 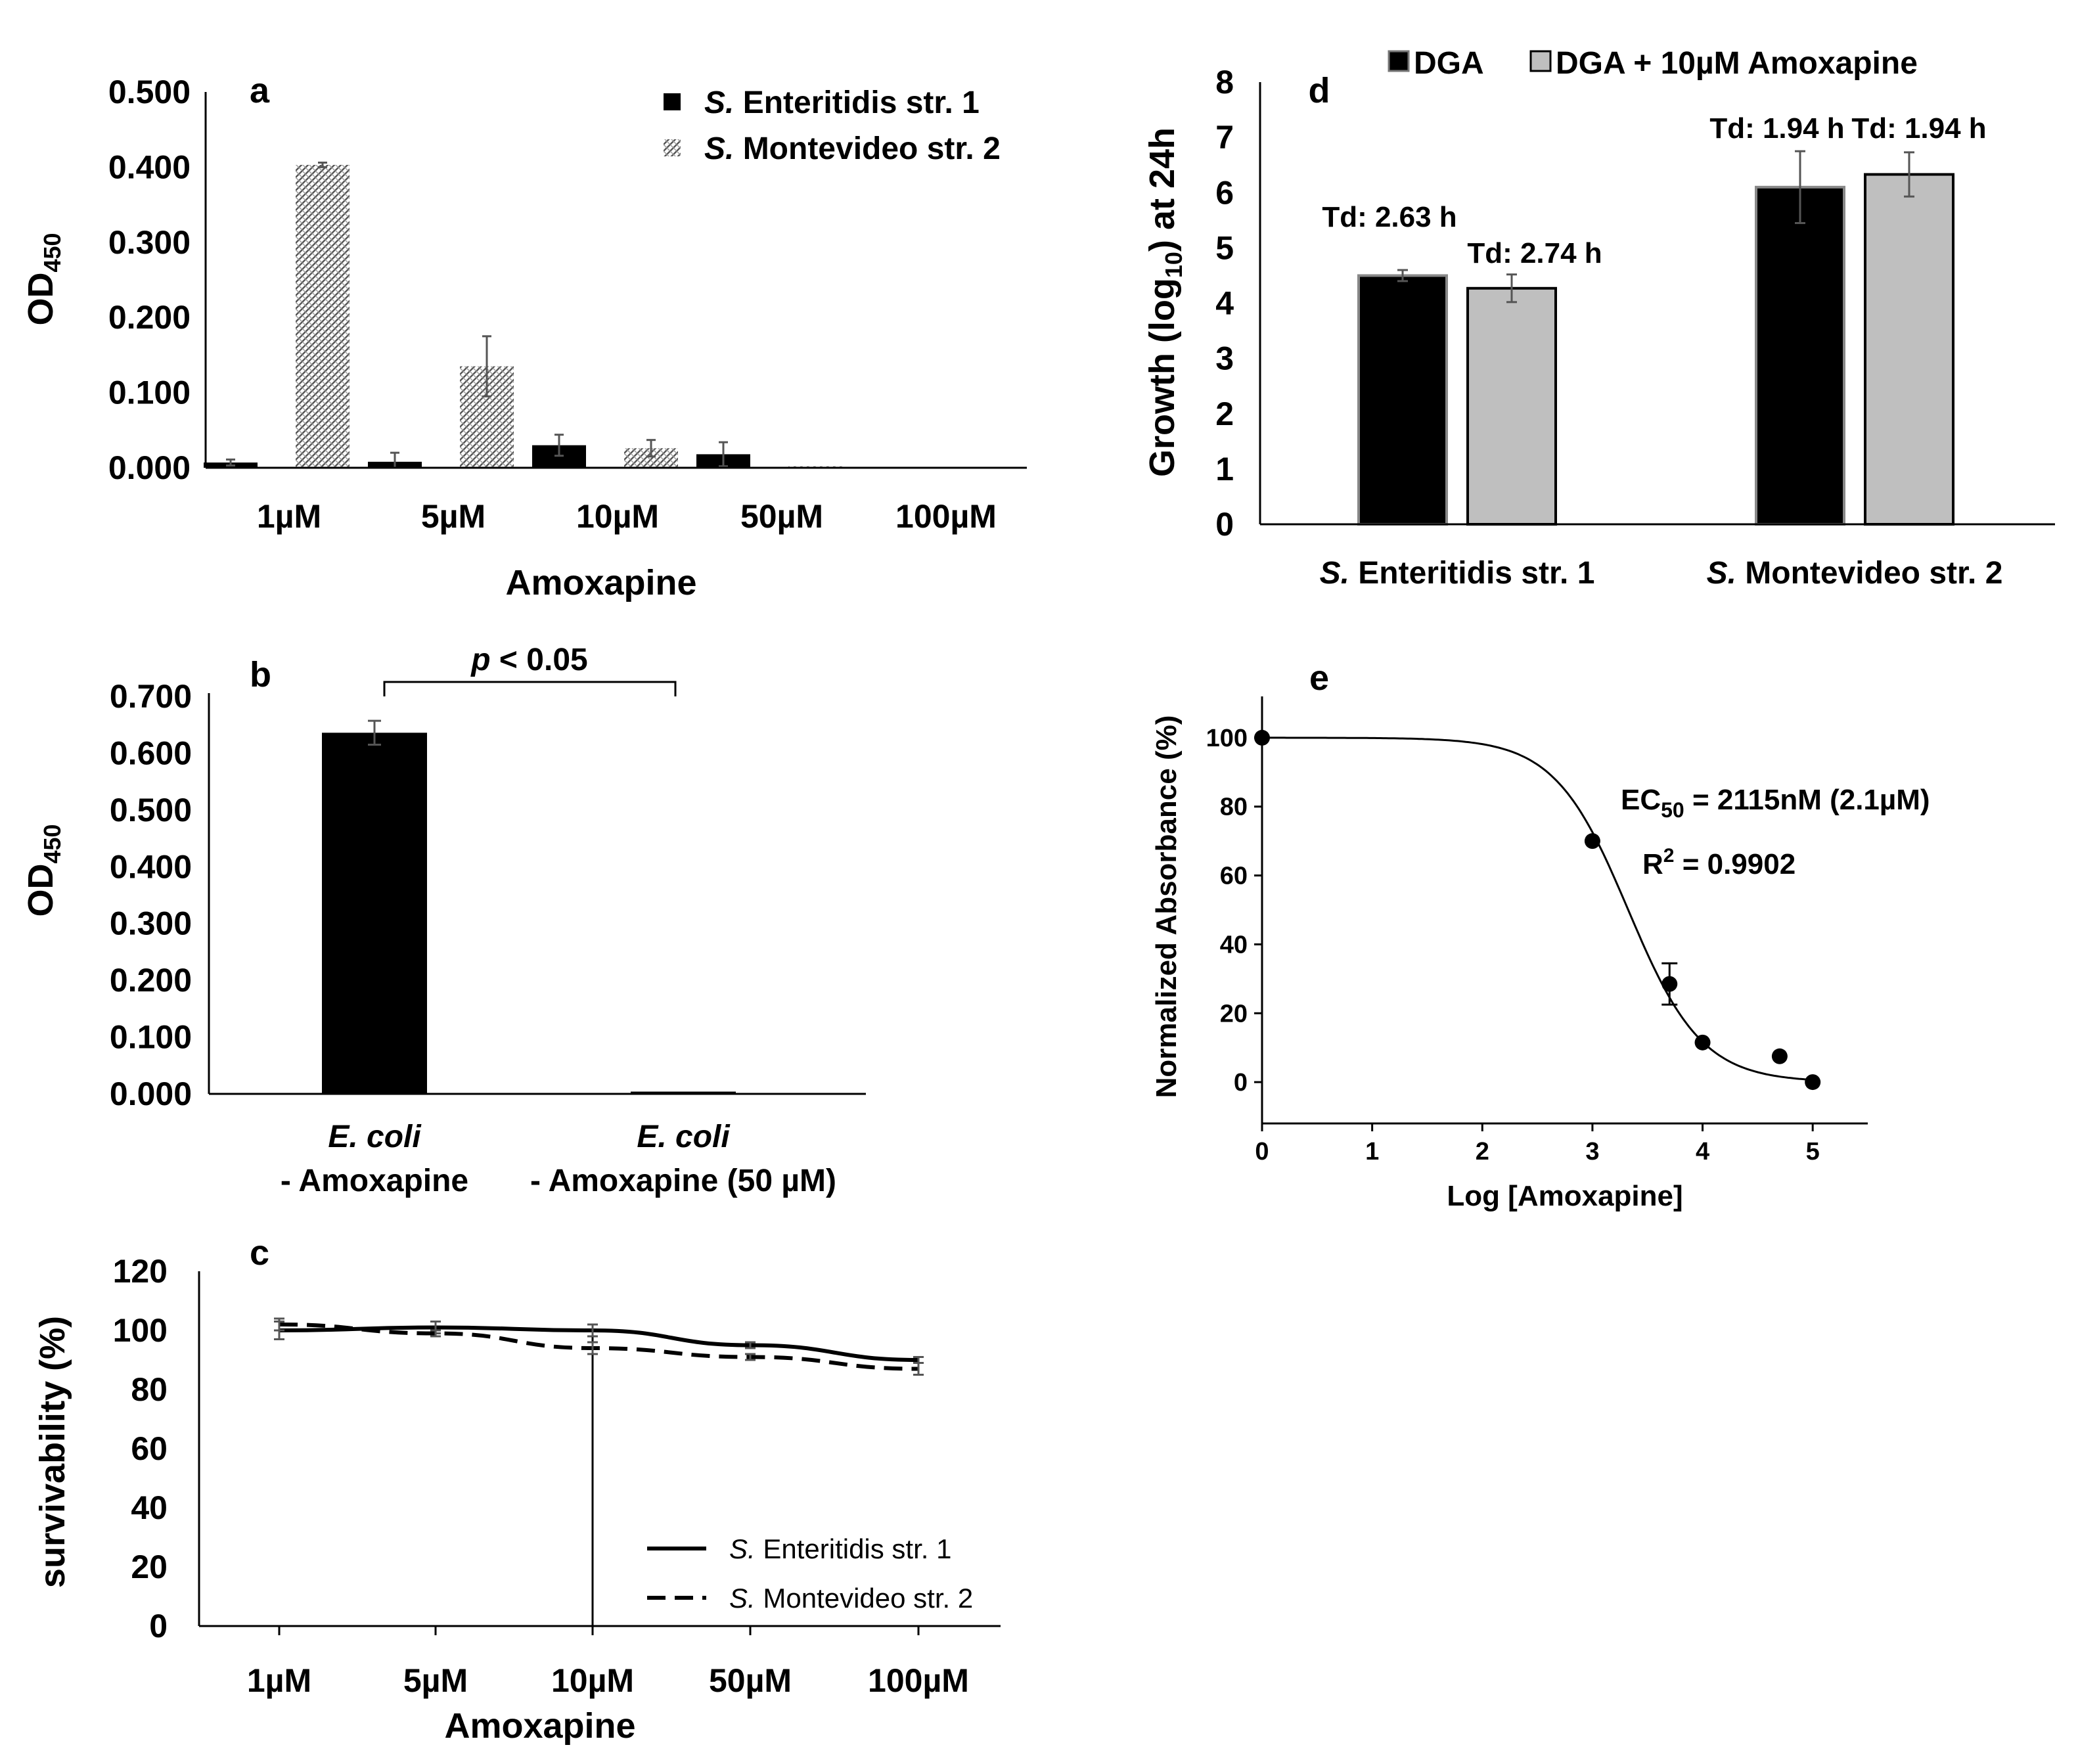 I want to click on panel-e-y-tick-3: 60, so click(x=1234, y=876).